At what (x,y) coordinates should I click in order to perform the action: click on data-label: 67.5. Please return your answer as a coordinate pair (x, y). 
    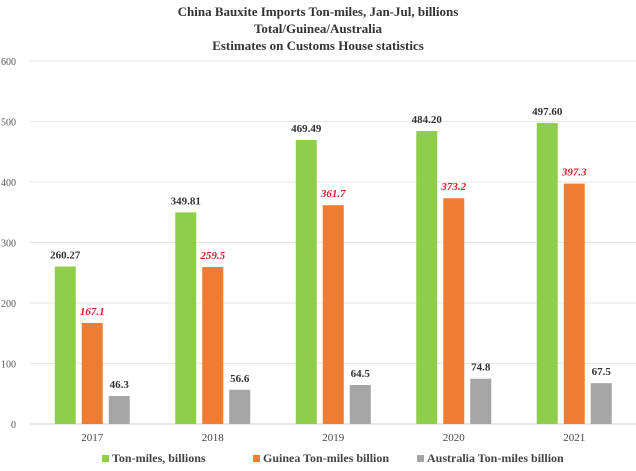
    Looking at the image, I should click on (602, 372).